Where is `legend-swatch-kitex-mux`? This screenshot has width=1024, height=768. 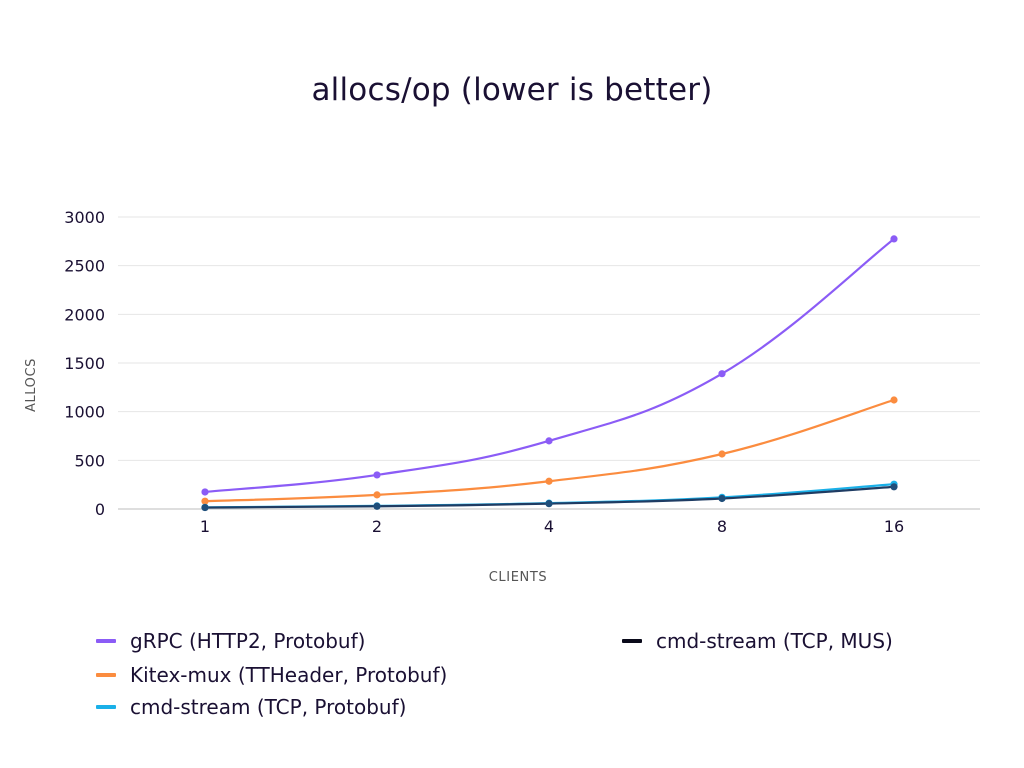
legend-swatch-kitex-mux is located at coordinates (106, 675).